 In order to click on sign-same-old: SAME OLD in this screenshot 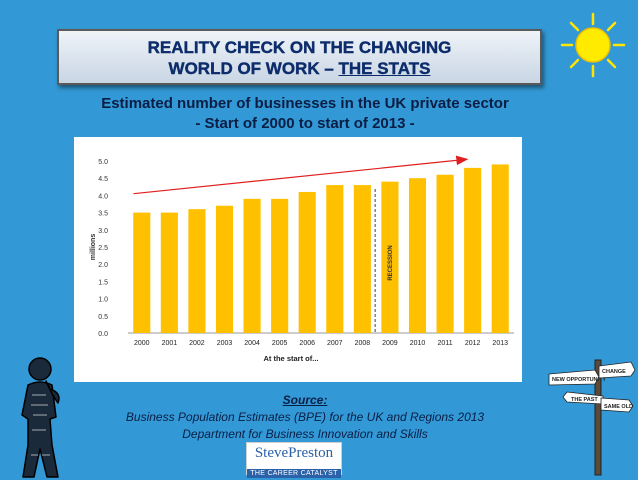, I will do `click(618, 407)`.